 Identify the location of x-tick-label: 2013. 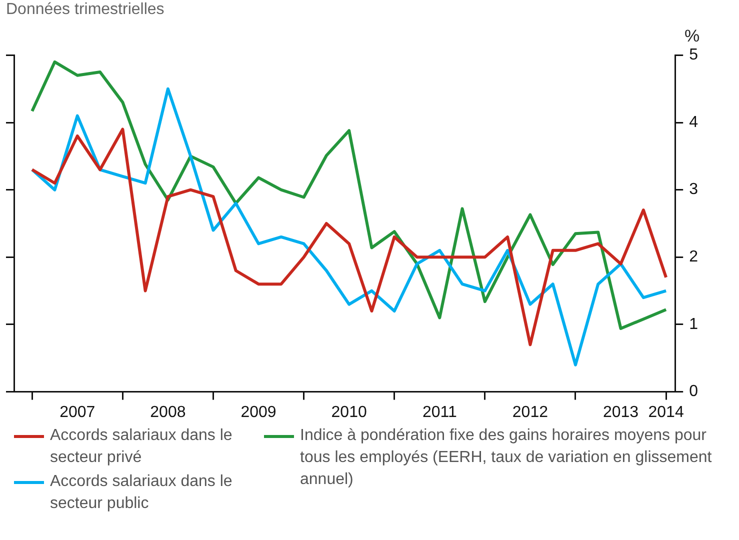
(620, 412).